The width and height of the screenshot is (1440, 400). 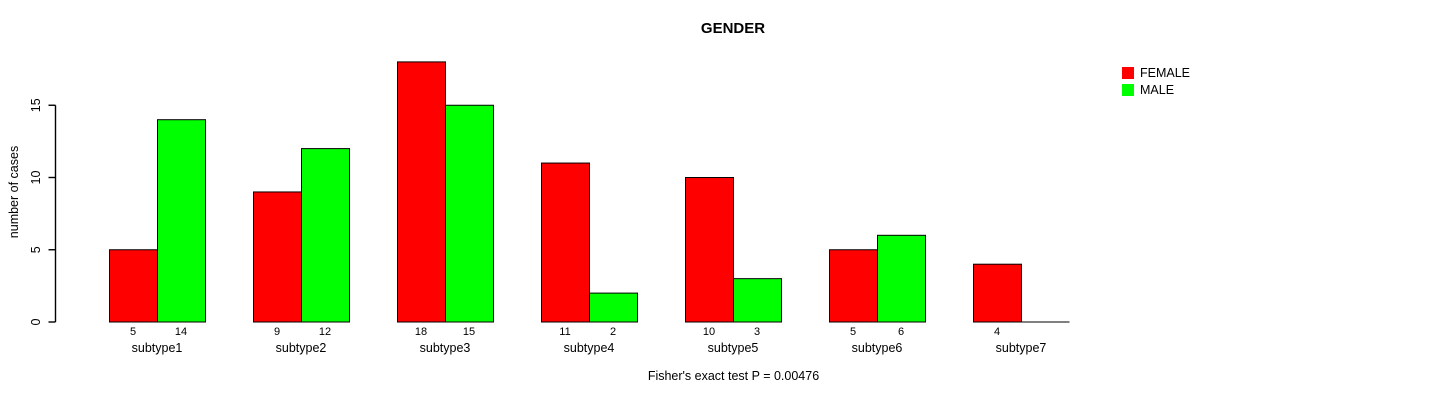 I want to click on bar-male-subtype2, so click(x=325, y=235).